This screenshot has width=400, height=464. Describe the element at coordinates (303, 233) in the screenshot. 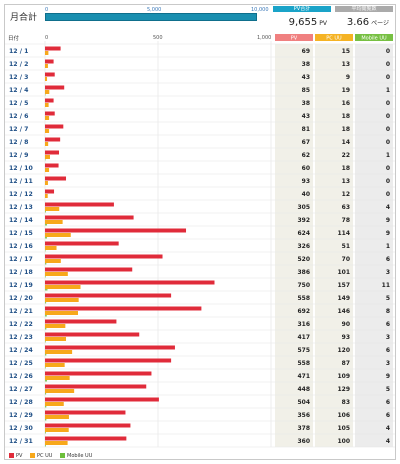

I see `value-pv: 624` at that location.